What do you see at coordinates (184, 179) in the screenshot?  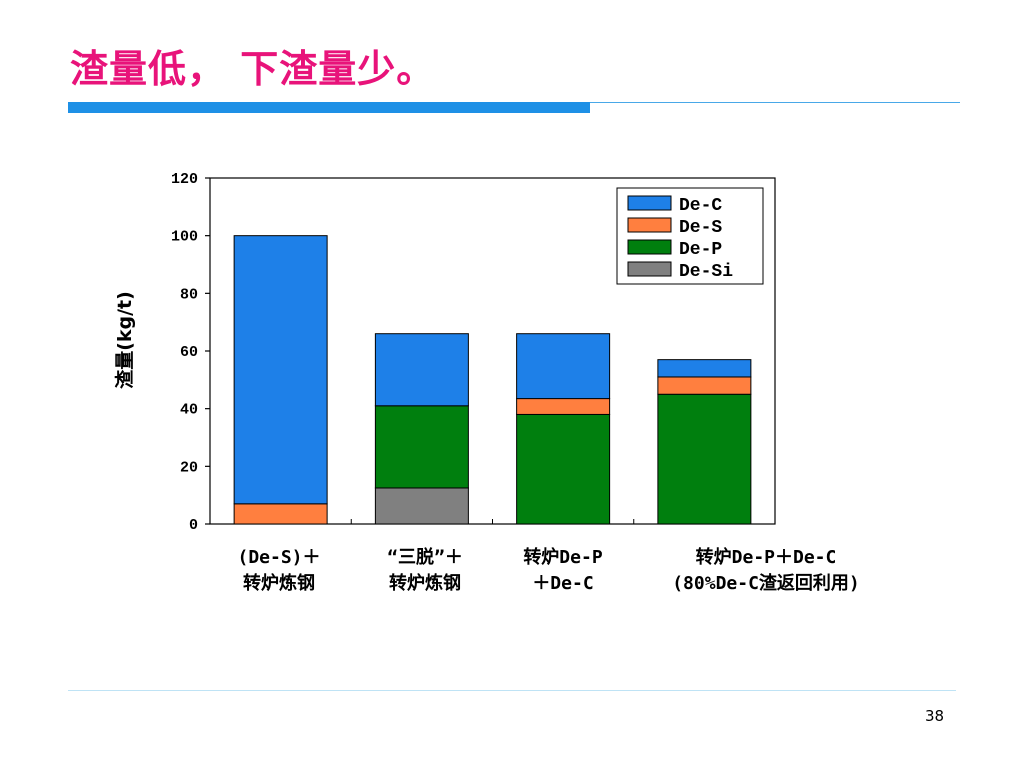 I see `y-tick-label: 120` at bounding box center [184, 179].